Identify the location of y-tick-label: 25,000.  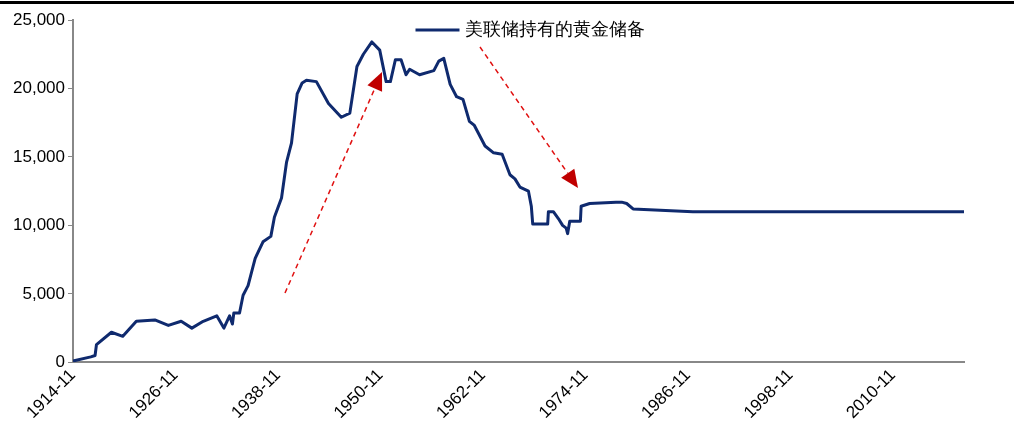
(39, 19).